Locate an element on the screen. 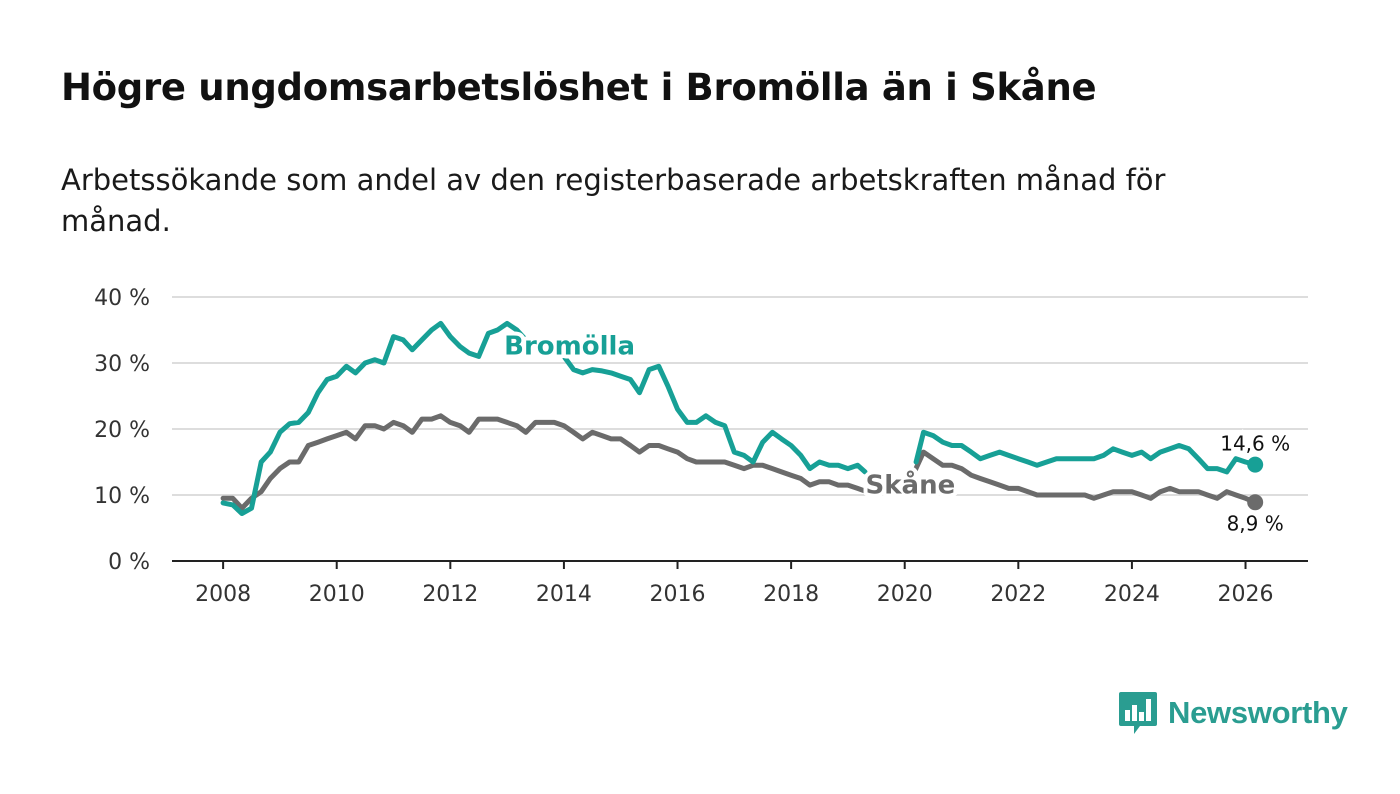  end-point-sk-ne is located at coordinates (1255, 502).